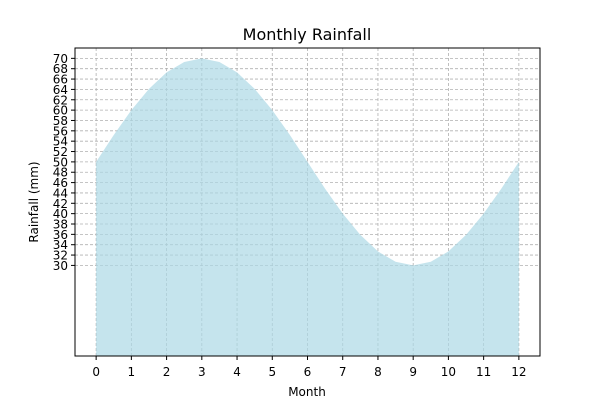 The width and height of the screenshot is (600, 400). I want to click on y-tick-label-16: 62, so click(60, 100).